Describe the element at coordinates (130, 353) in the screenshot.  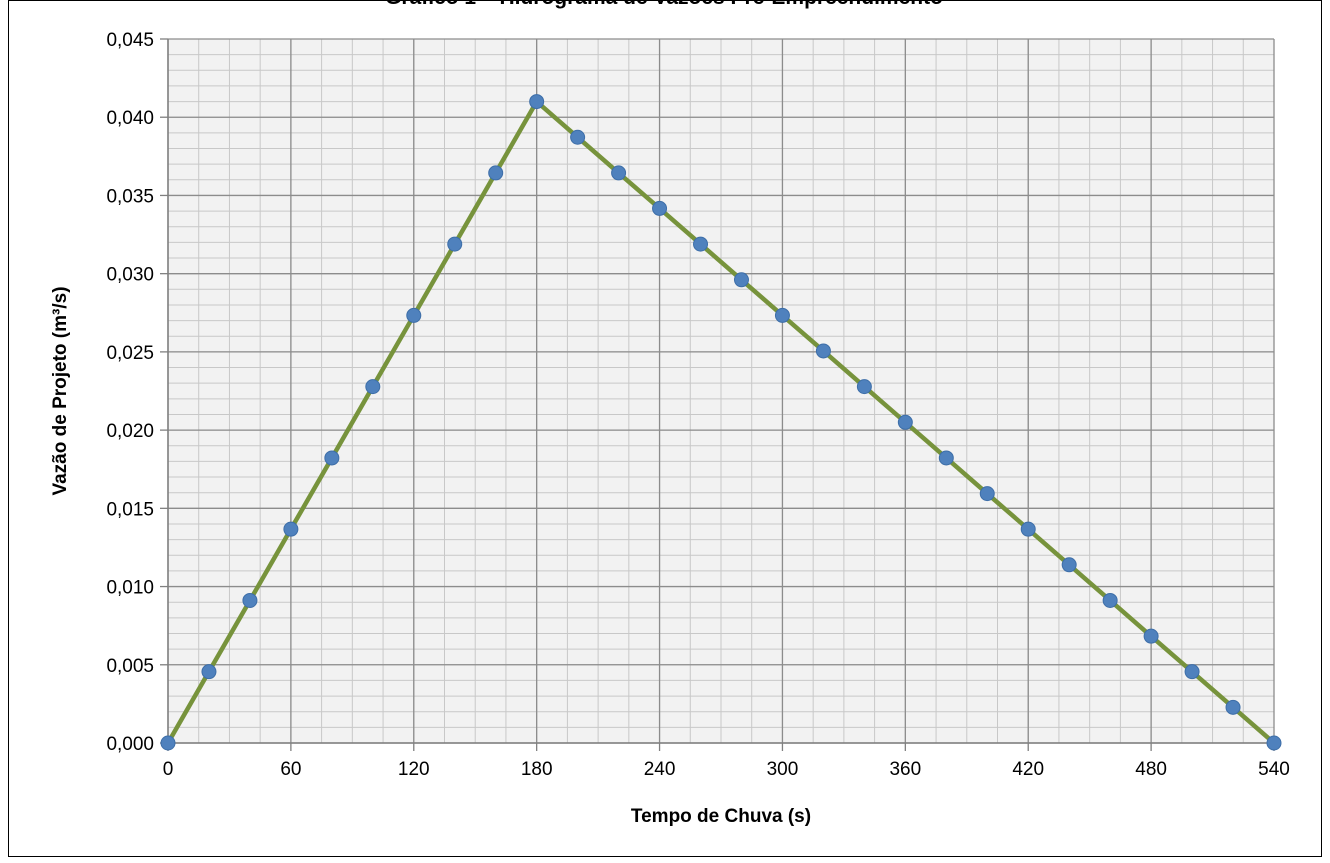
I see `y-tick-label: 0,025` at that location.